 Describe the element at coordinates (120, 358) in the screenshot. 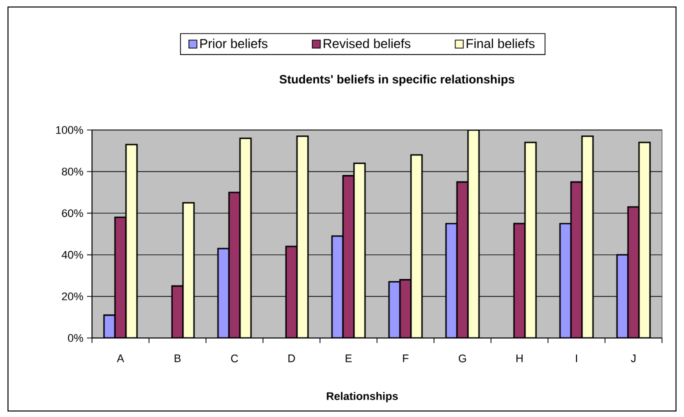

I see `x-tick-label: A` at that location.